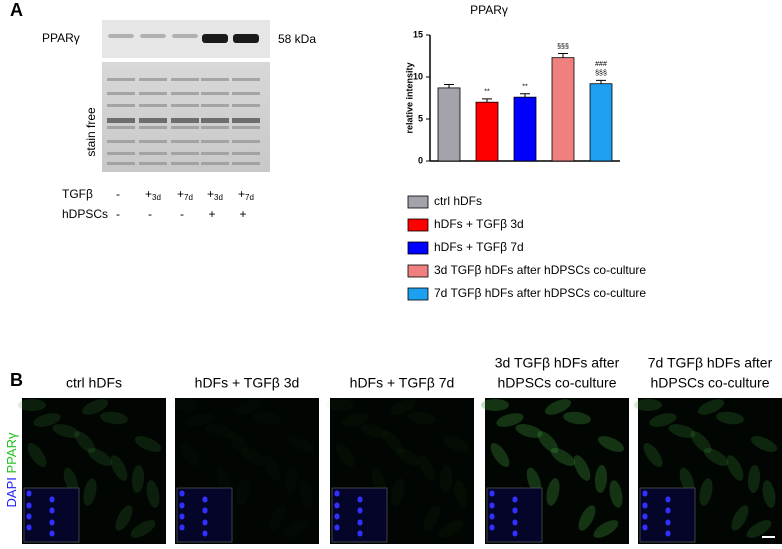  What do you see at coordinates (458, 201) in the screenshot?
I see `legend-label: ctrl hDFs` at bounding box center [458, 201].